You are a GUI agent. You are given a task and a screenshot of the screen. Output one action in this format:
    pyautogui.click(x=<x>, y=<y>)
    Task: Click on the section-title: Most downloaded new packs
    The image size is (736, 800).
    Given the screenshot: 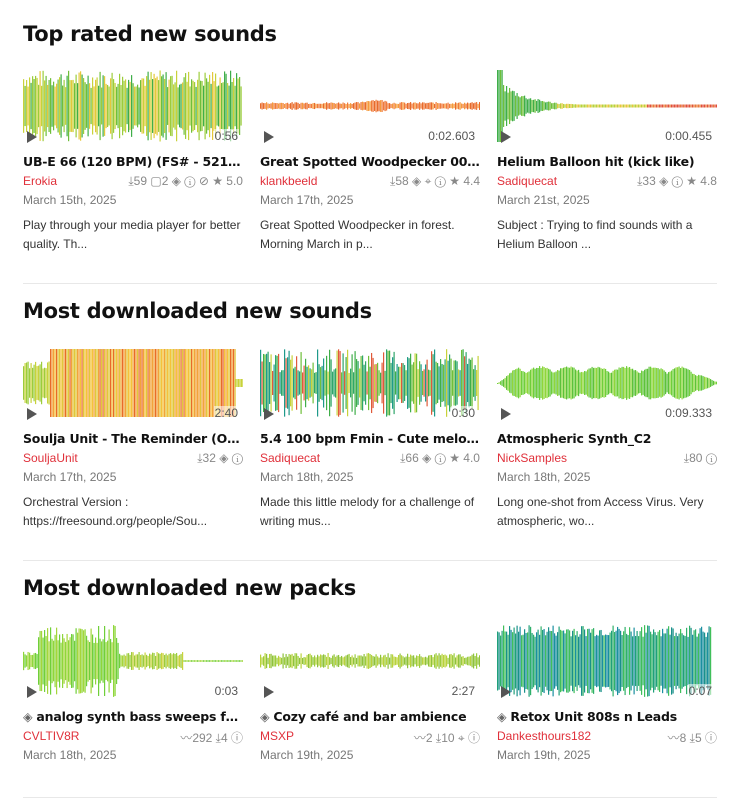 What is the action you would take?
    pyautogui.click(x=189, y=588)
    